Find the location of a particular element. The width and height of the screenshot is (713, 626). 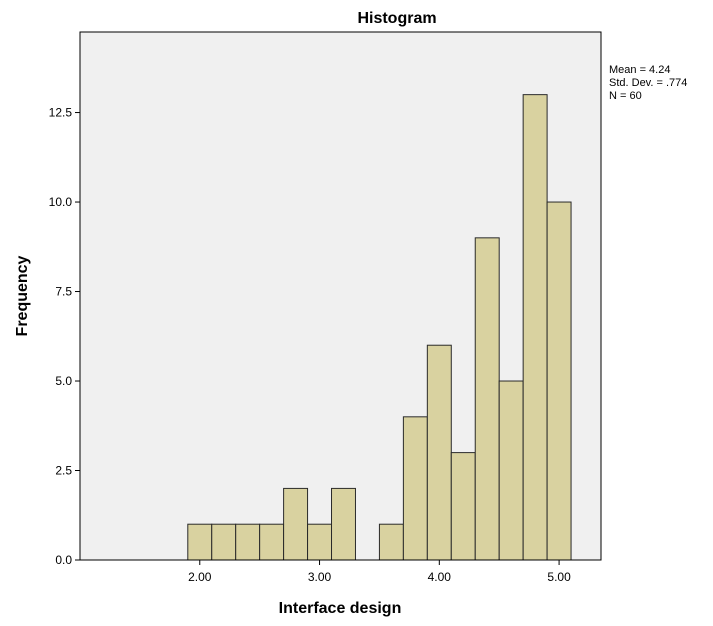

stats-std-dev: Std. Dev. = .774 is located at coordinates (648, 83).